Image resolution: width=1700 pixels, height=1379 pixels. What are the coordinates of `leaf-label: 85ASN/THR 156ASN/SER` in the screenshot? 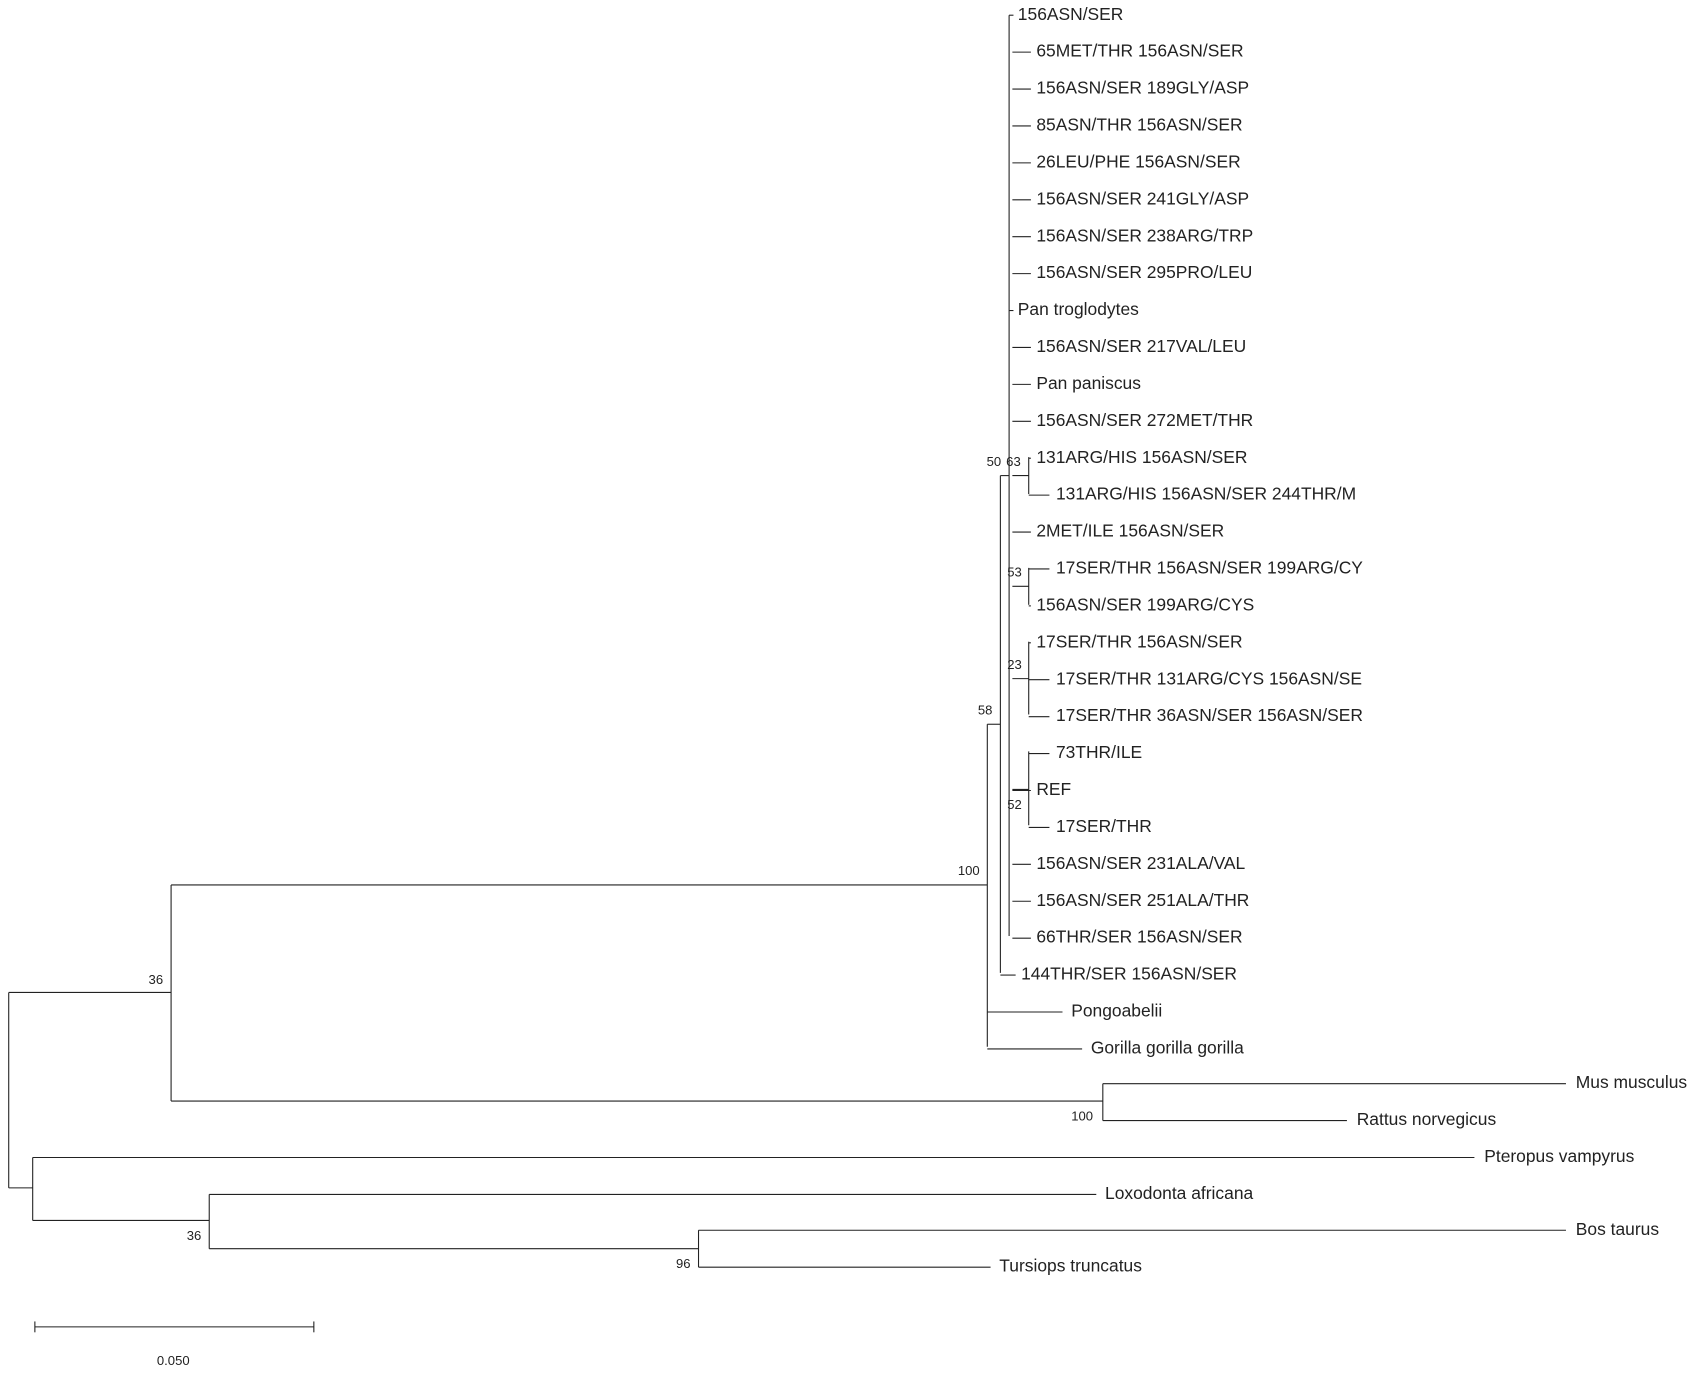 It's located at (1139, 125).